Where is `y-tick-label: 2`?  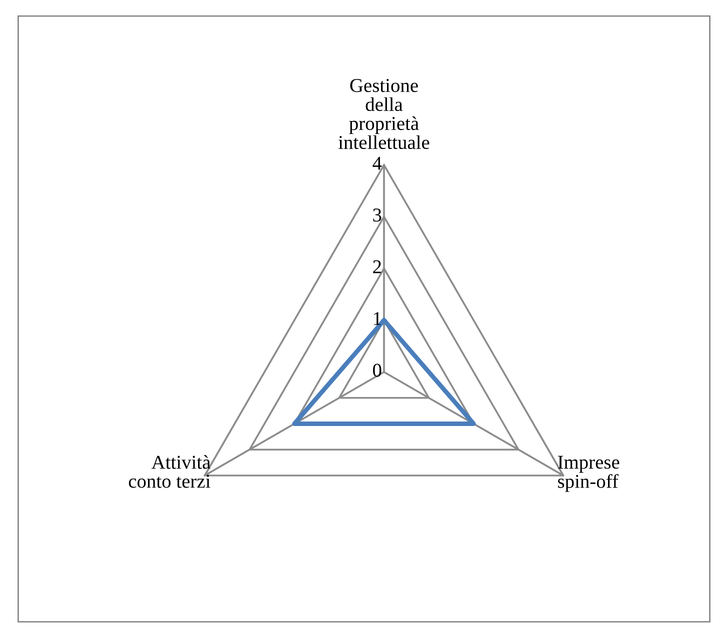
y-tick-label: 2 is located at coordinates (377, 267).